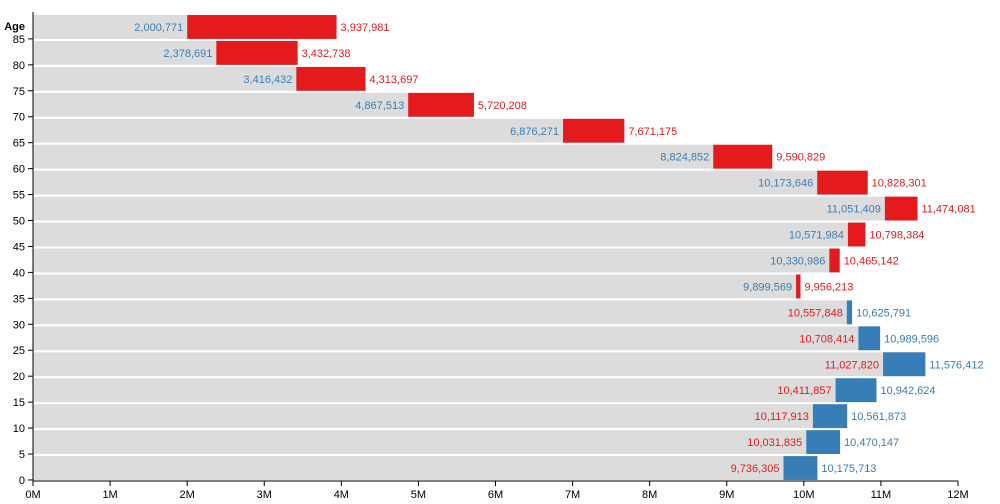  I want to click on x-tick-label: 4M, so click(341, 495).